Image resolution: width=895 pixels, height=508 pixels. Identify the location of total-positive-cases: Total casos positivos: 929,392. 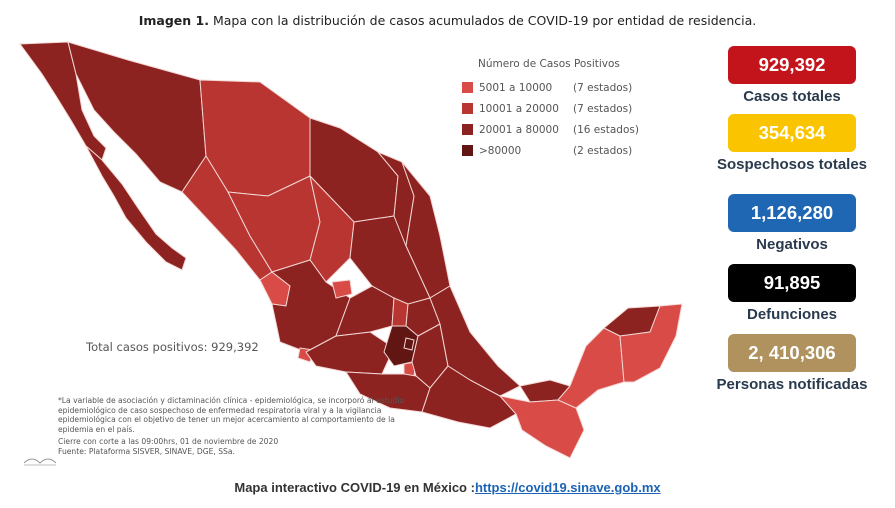
(172, 347).